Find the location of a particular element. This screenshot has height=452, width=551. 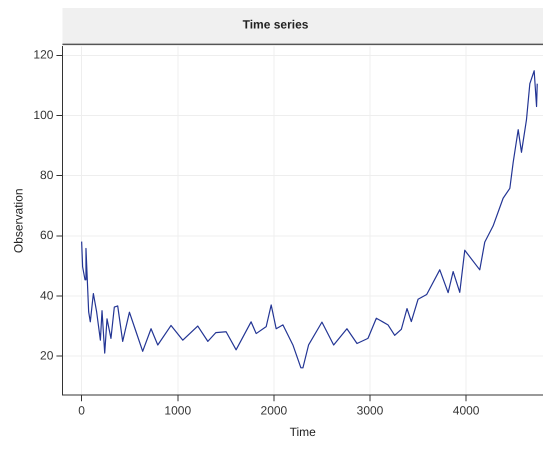

y-tick-label: 20 is located at coordinates (47, 355).